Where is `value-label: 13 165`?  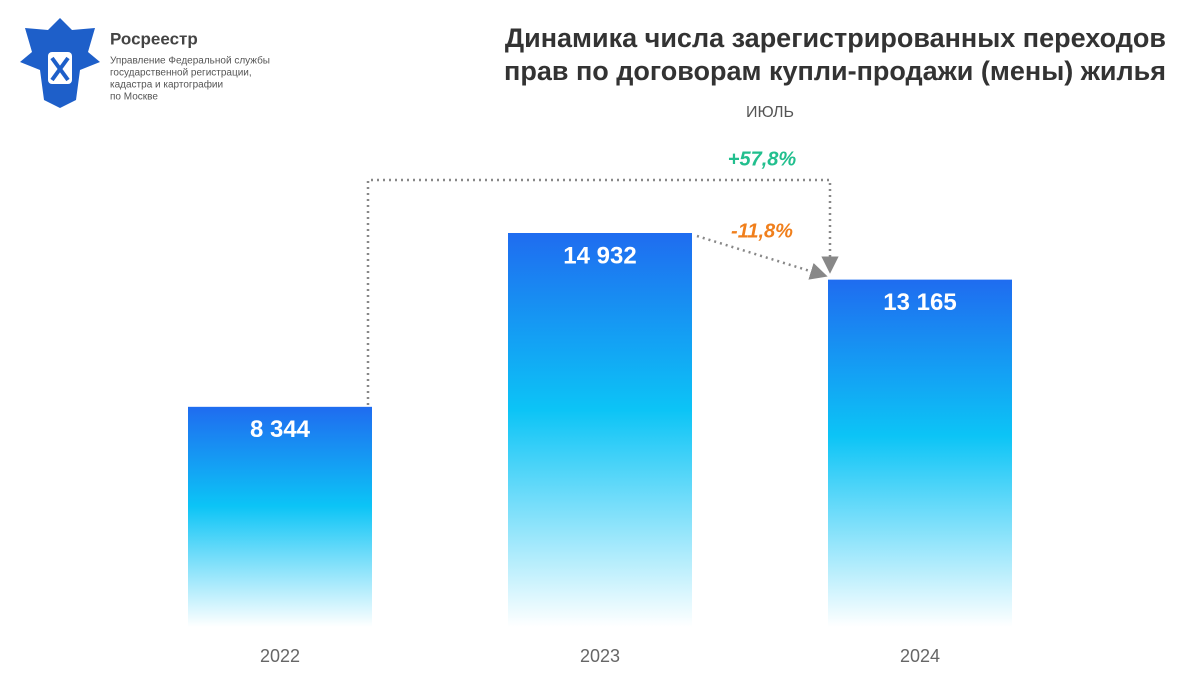
value-label: 13 165 is located at coordinates (919, 302).